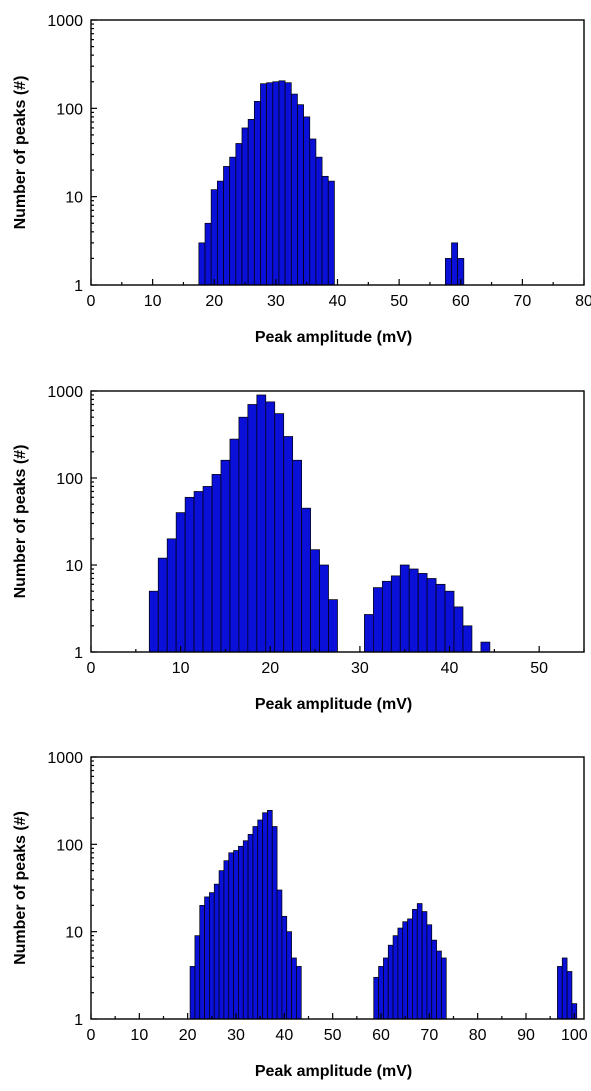  Describe the element at coordinates (574, 1035) in the screenshot. I see `x-tick-label: 100` at that location.